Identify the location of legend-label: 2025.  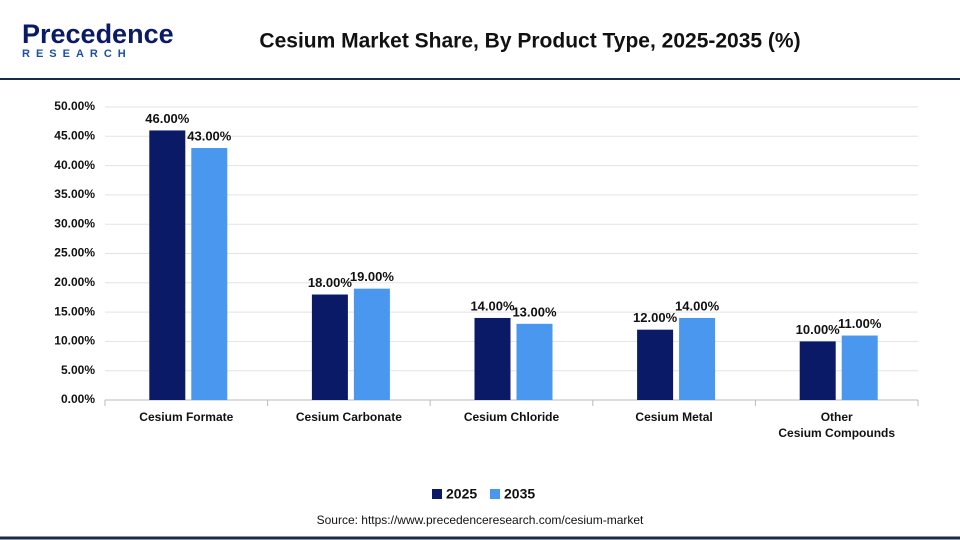
(461, 494).